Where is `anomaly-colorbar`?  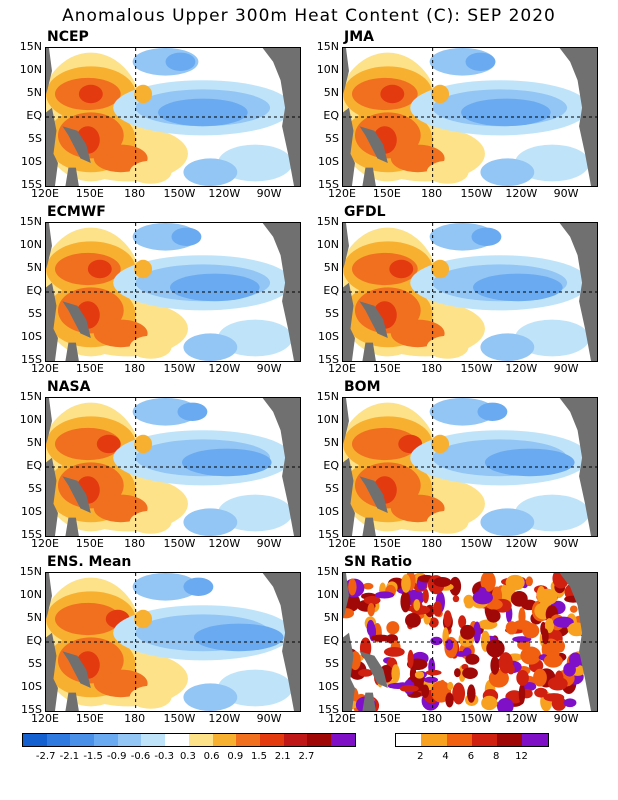 anomaly-colorbar is located at coordinates (189, 740).